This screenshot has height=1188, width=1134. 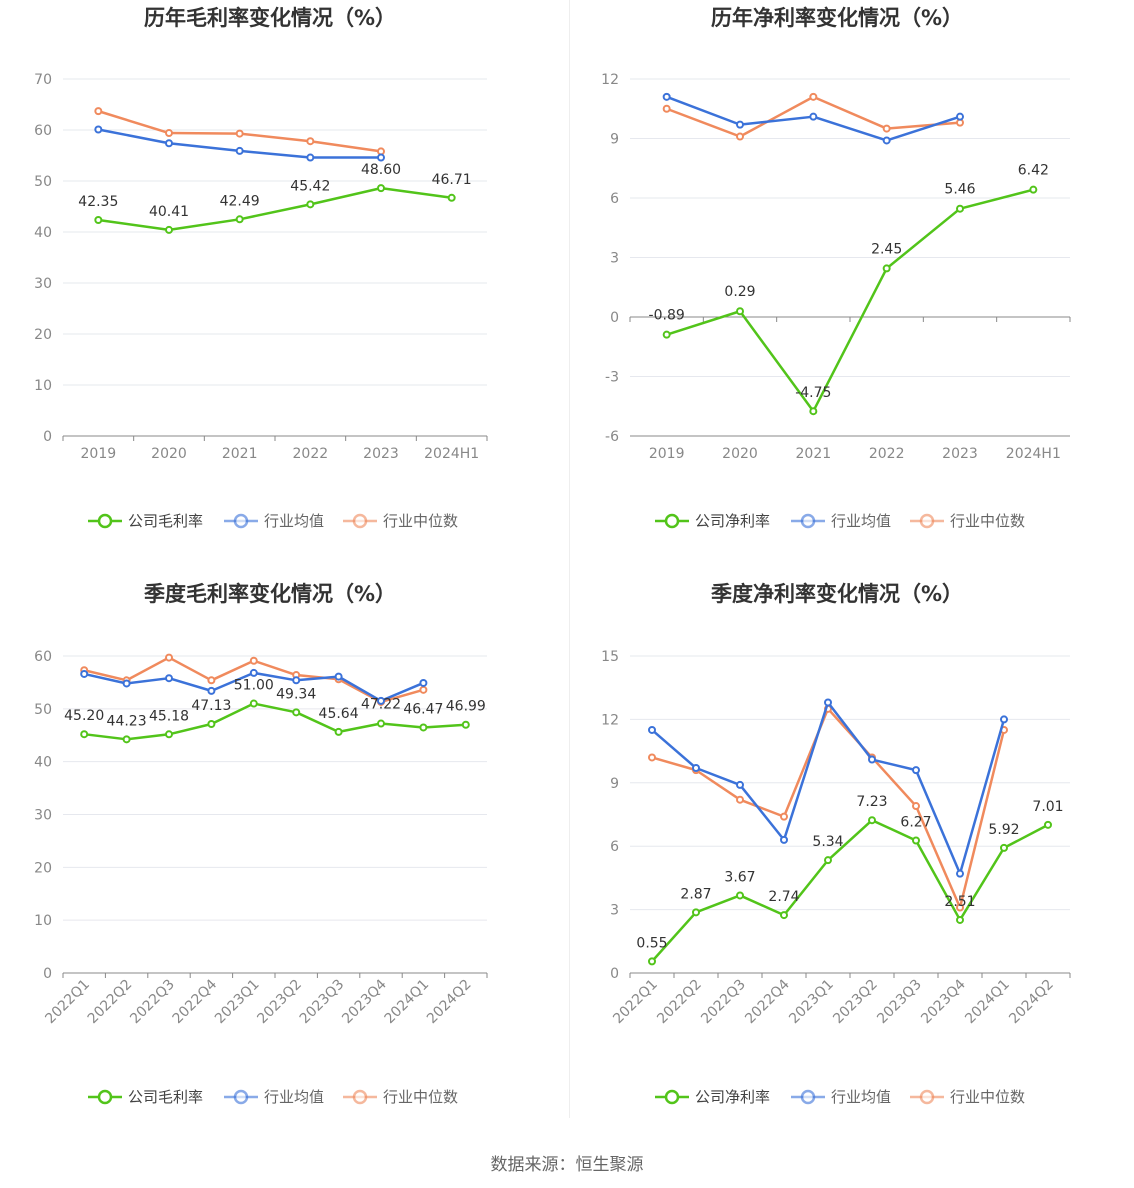 I want to click on y-tick-label: 50, so click(x=43, y=182).